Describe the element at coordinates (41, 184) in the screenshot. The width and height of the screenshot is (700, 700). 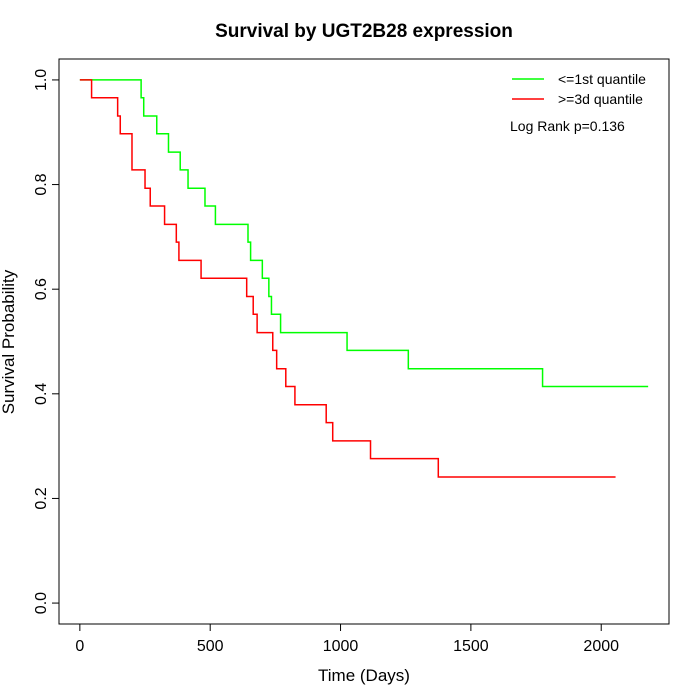
I see `y-tick-label: 0.8` at that location.